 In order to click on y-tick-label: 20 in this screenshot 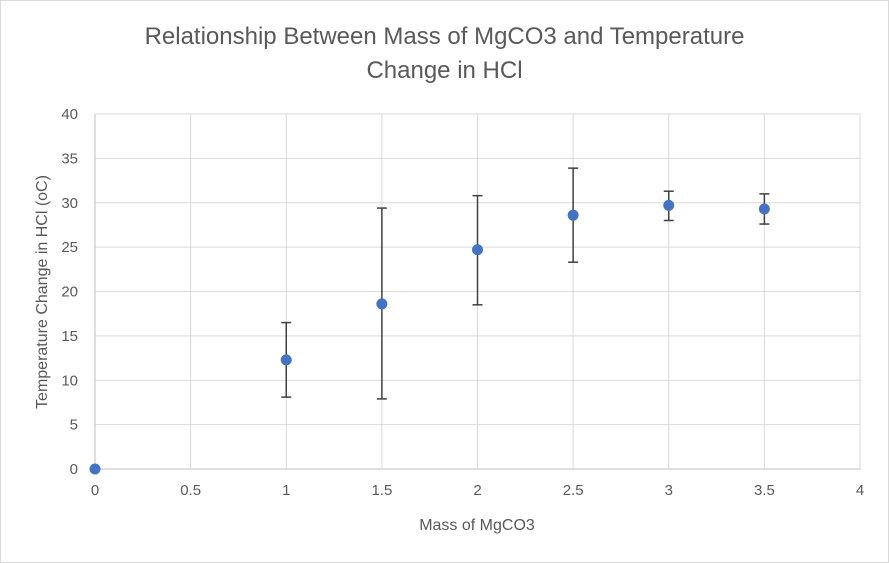, I will do `click(69, 292)`.